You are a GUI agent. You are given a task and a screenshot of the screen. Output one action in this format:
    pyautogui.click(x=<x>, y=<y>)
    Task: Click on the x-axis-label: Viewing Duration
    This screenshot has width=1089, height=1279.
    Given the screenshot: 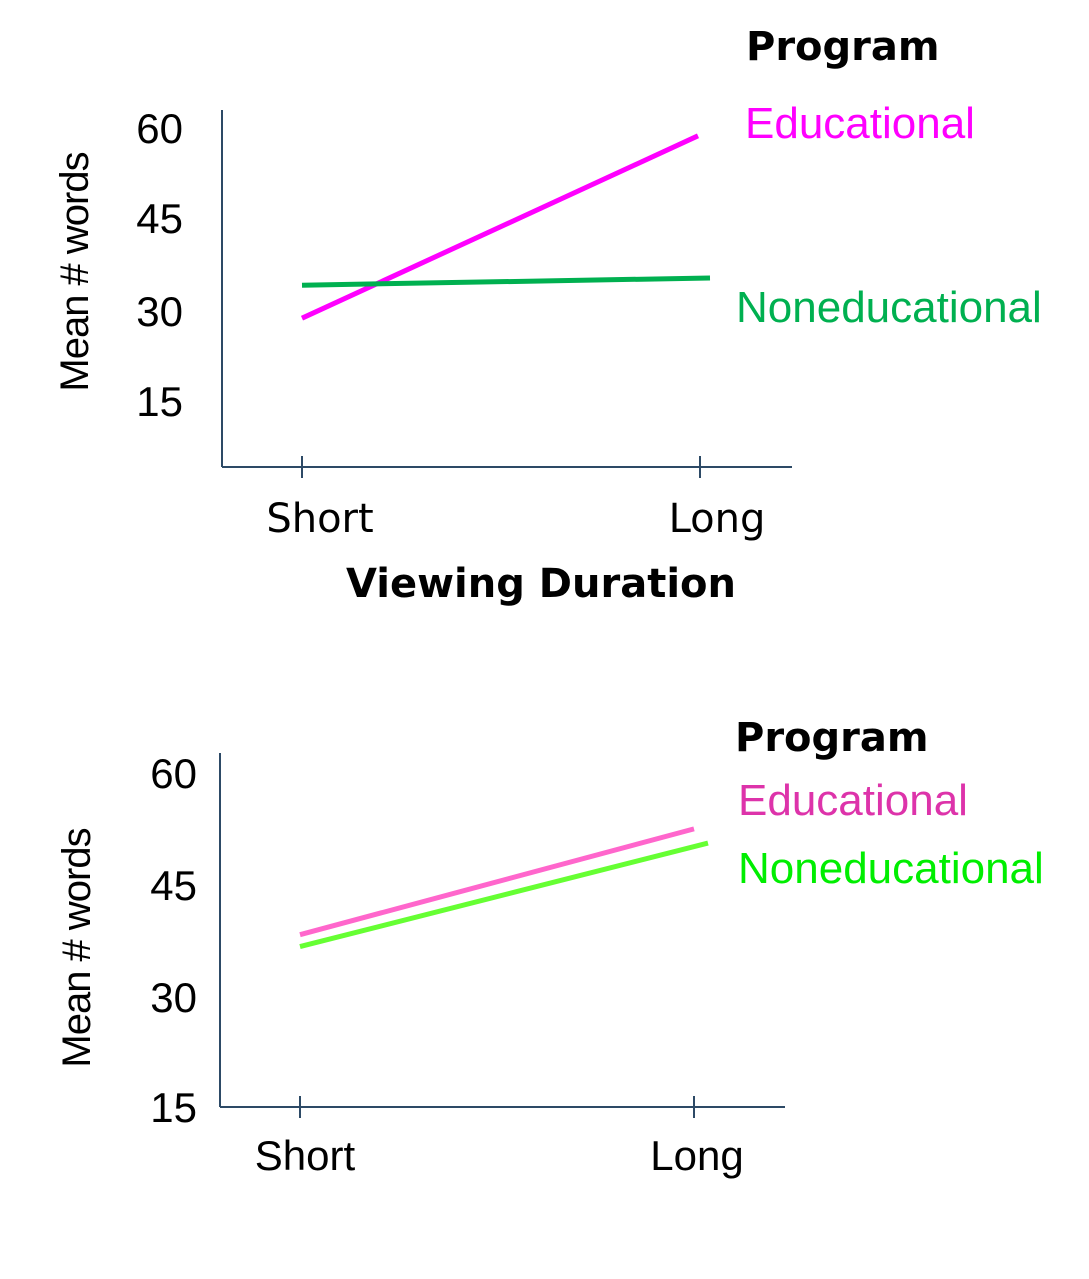 What is the action you would take?
    pyautogui.click(x=541, y=584)
    